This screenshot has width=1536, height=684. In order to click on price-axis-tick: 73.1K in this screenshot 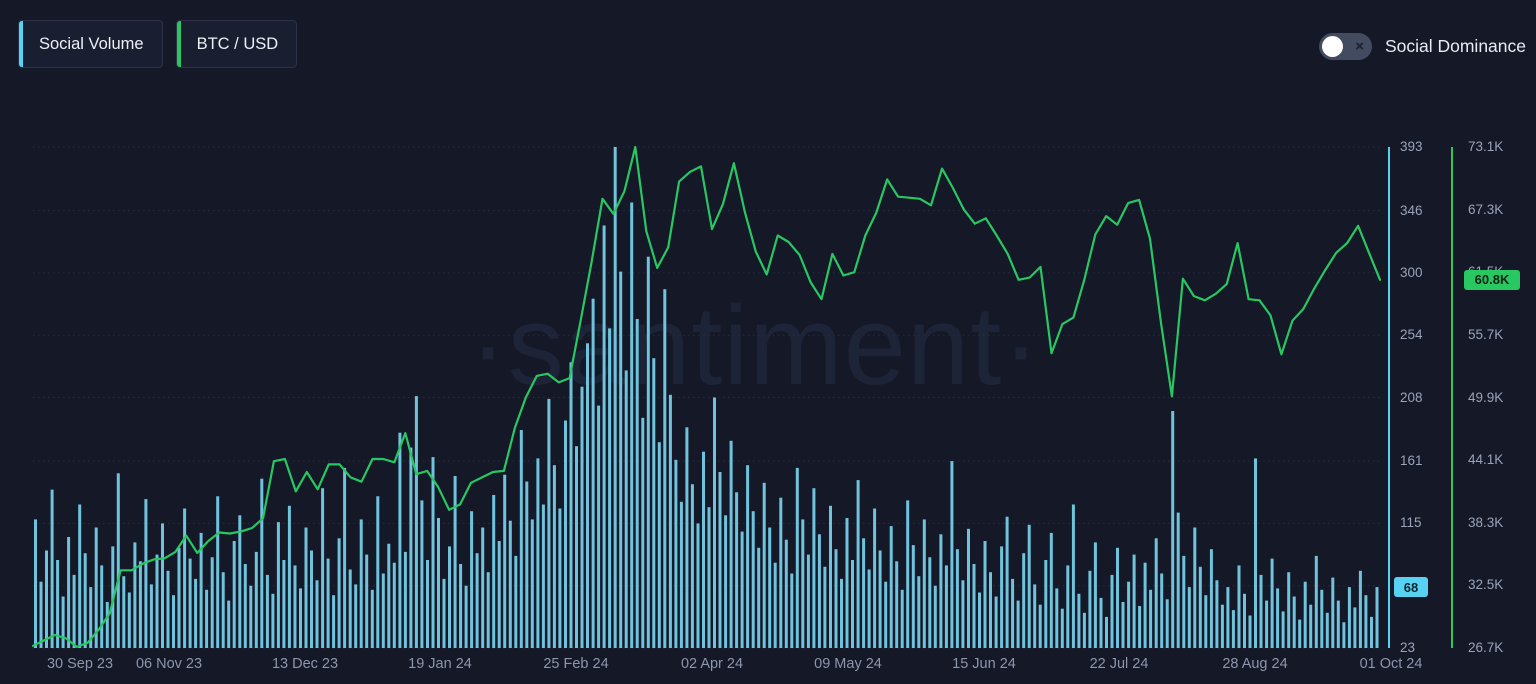, I will do `click(1486, 146)`.